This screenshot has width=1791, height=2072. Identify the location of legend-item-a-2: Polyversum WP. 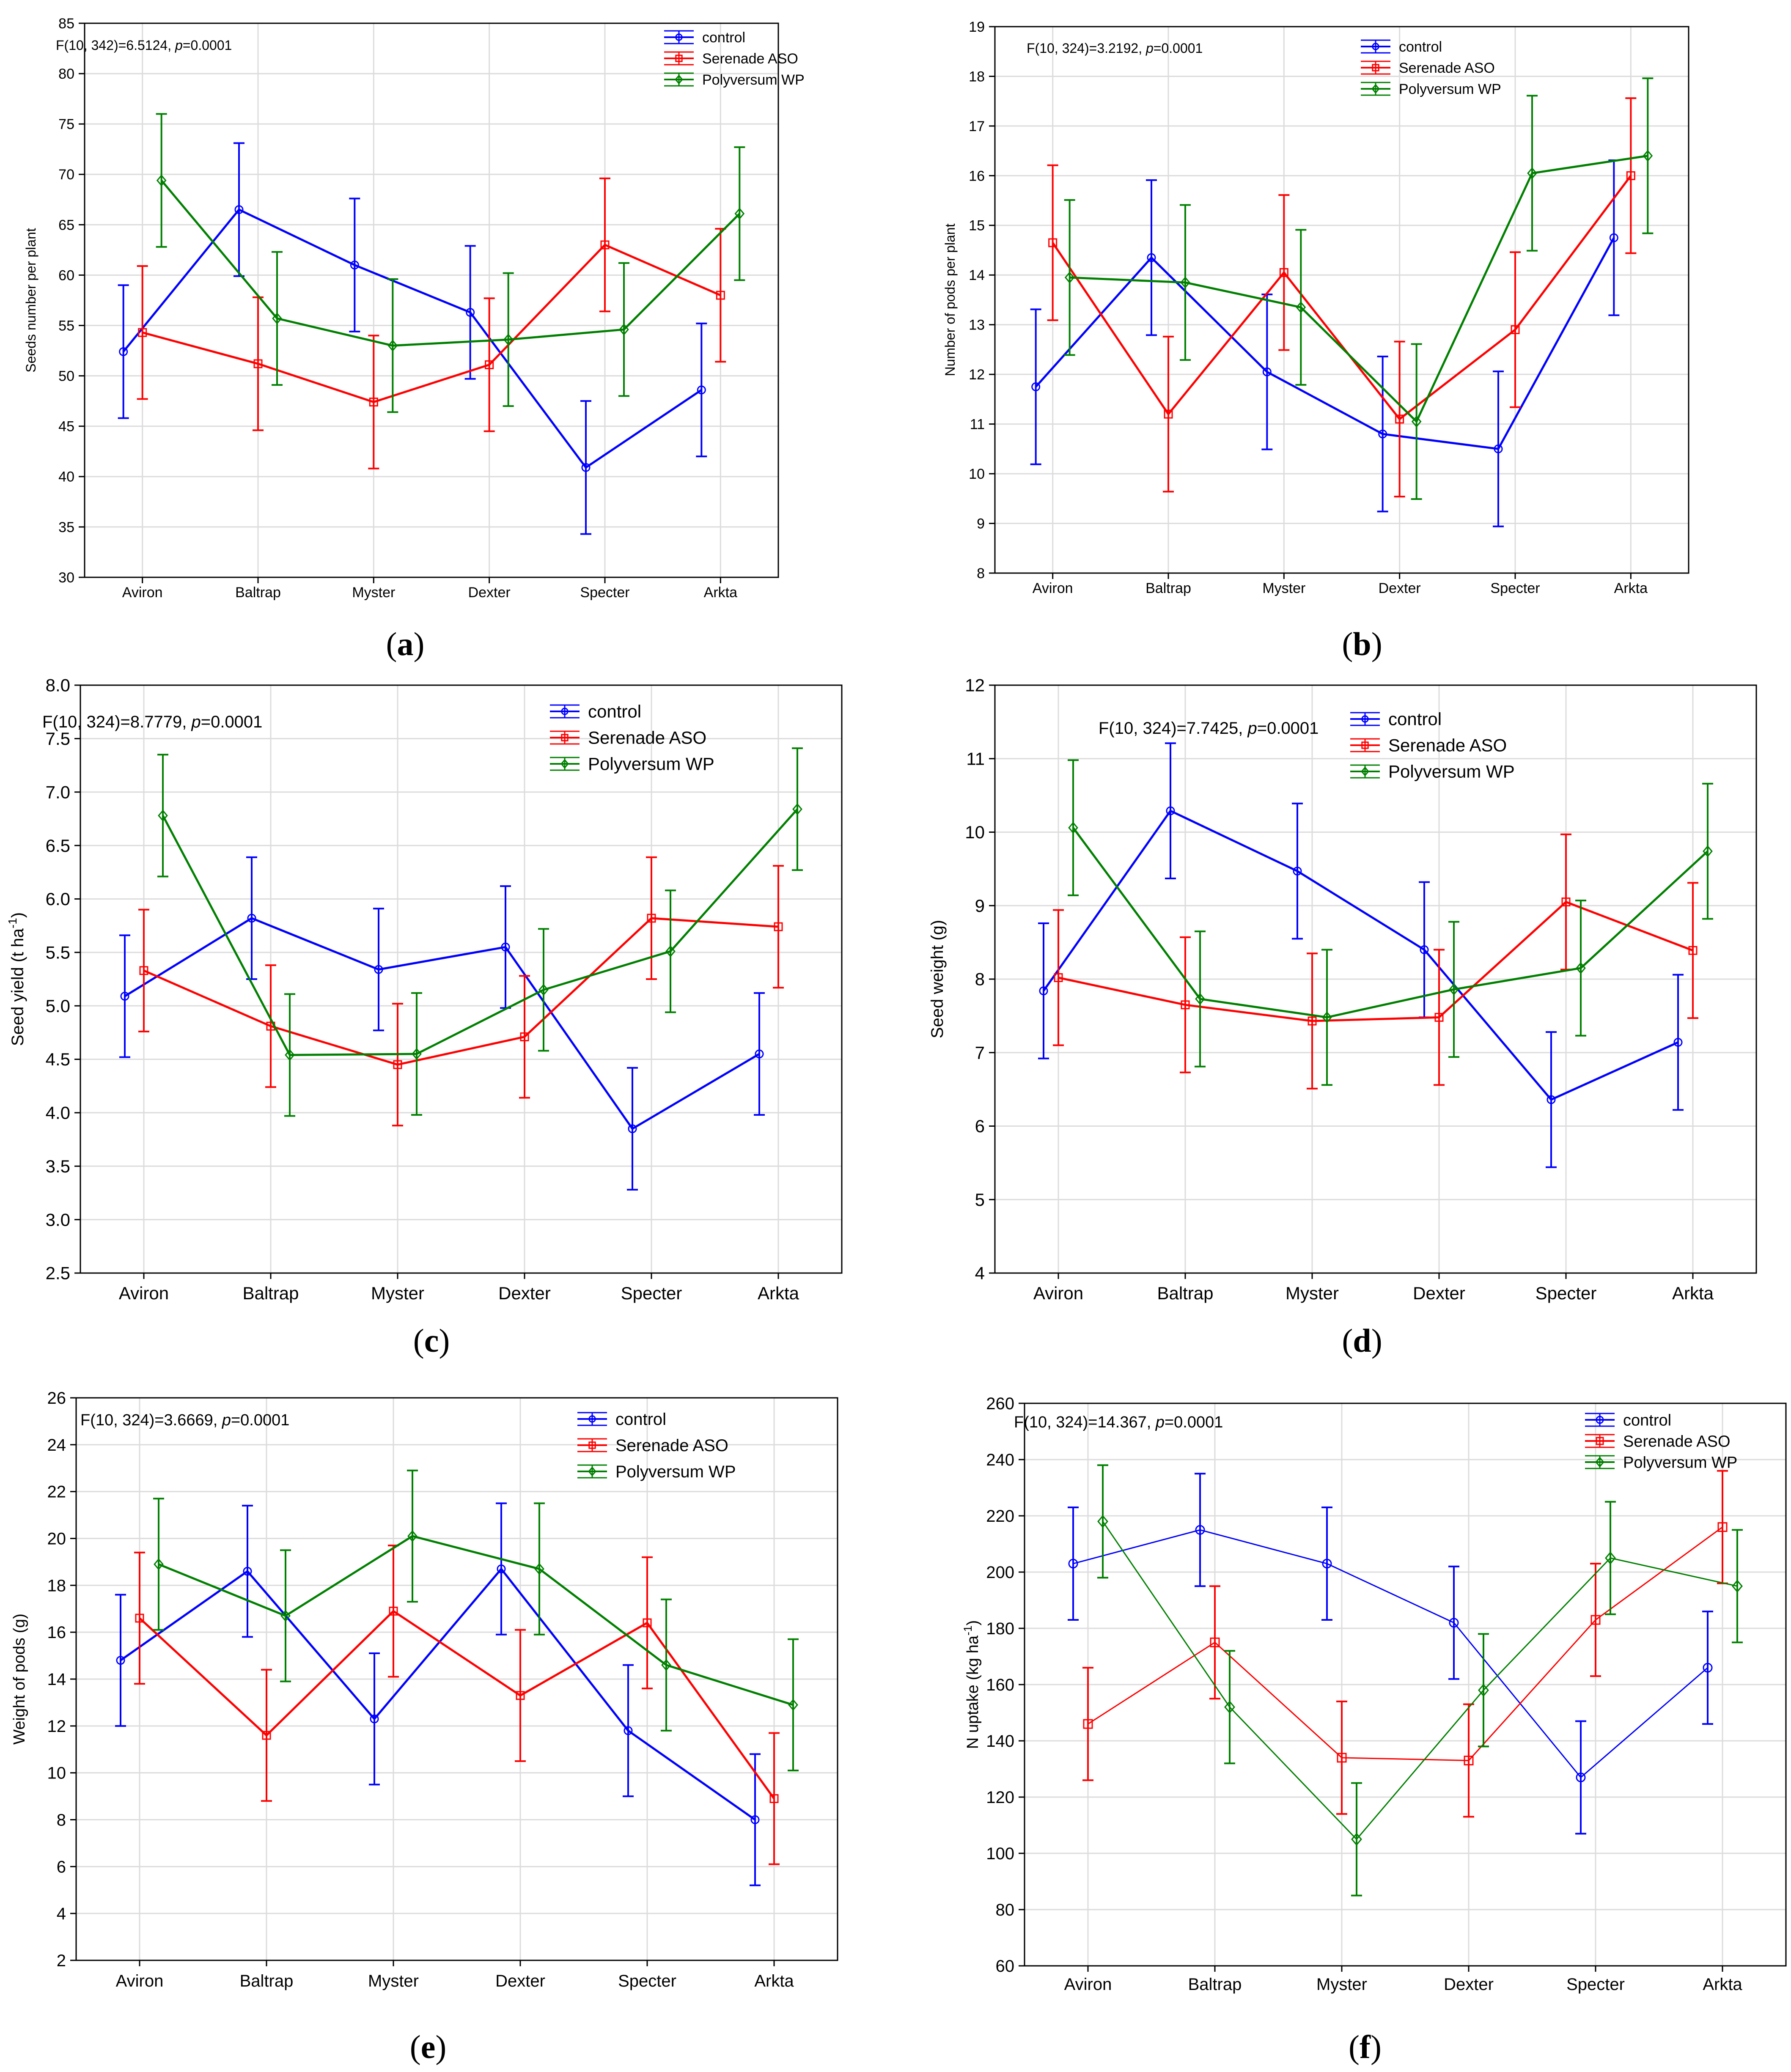
(734, 80).